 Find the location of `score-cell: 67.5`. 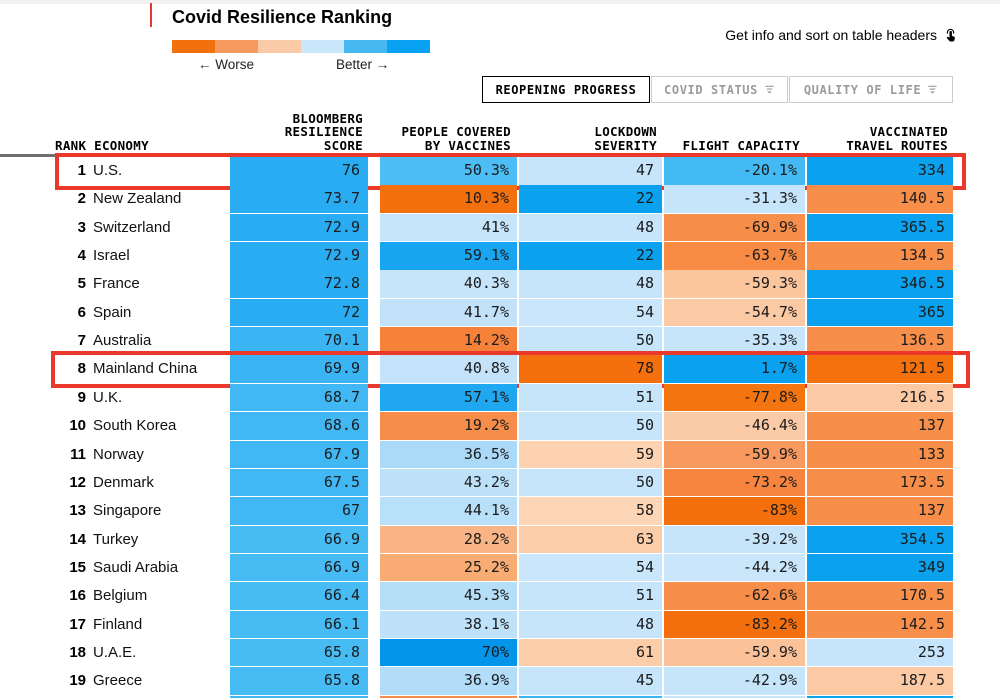

score-cell: 67.5 is located at coordinates (299, 482).